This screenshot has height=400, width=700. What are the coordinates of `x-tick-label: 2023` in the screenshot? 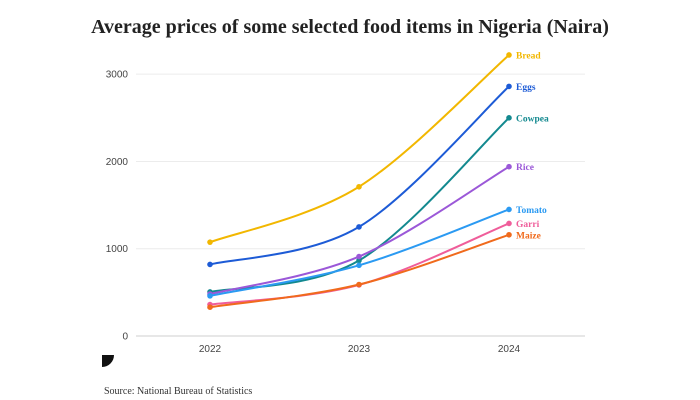 It's located at (359, 349).